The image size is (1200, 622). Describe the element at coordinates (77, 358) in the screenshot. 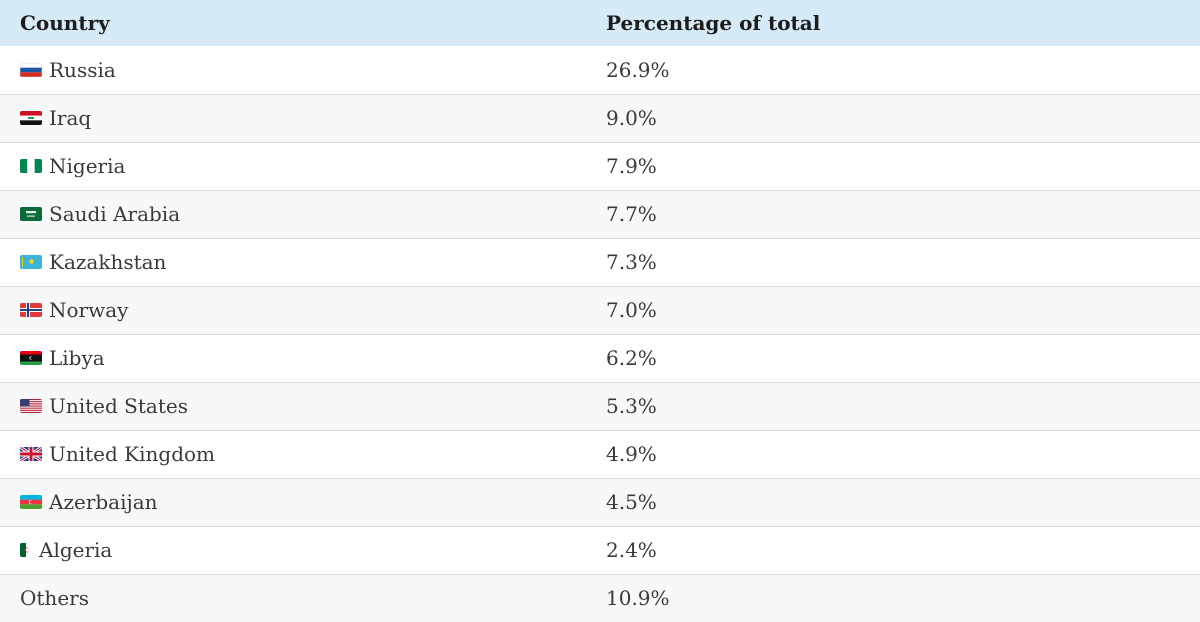

I see `country-name: Libya` at that location.